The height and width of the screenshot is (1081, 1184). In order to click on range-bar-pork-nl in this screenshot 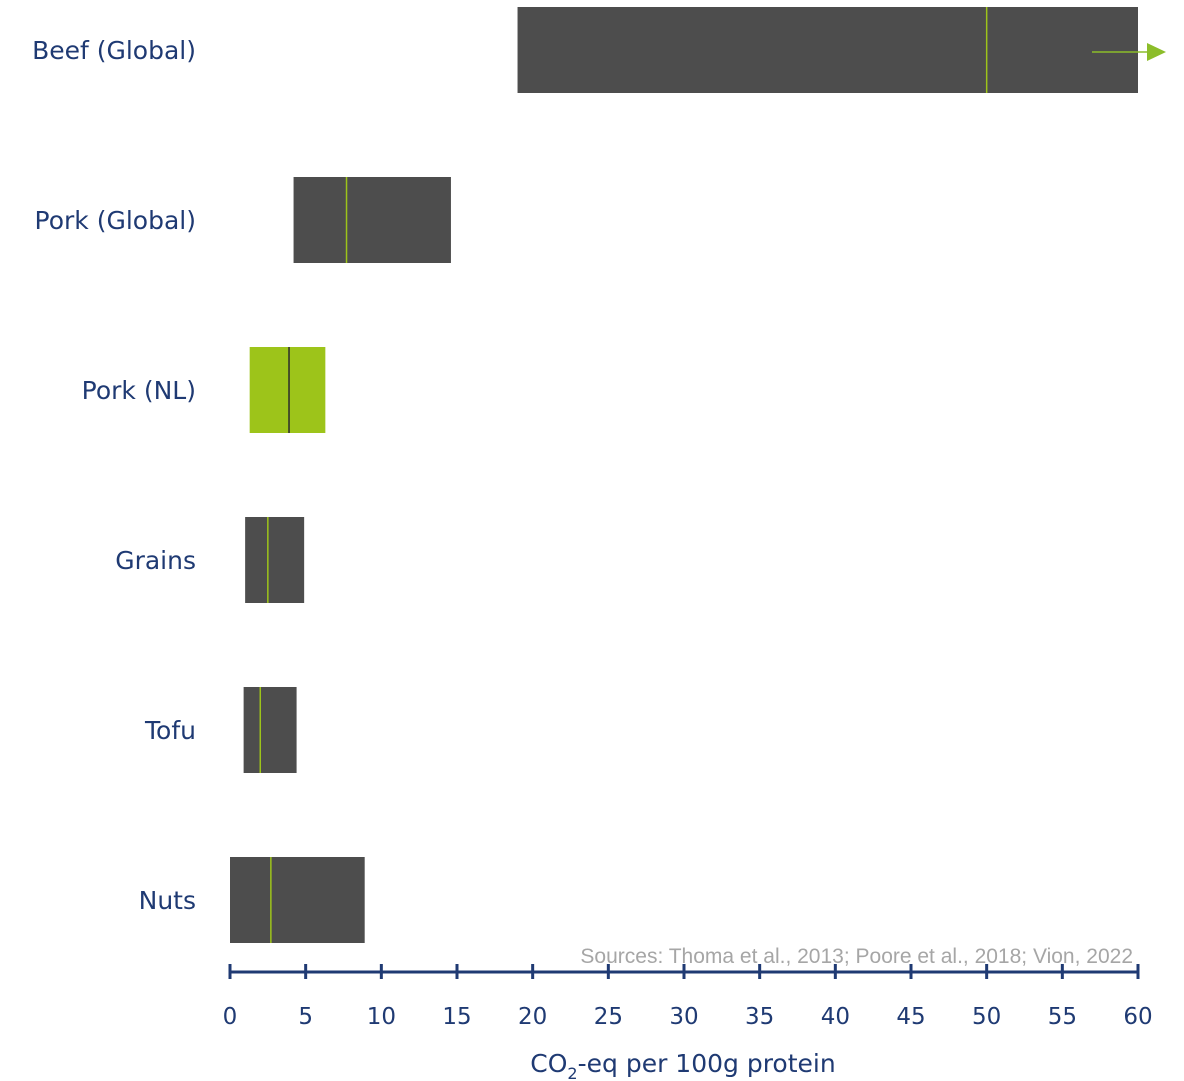, I will do `click(287, 390)`.